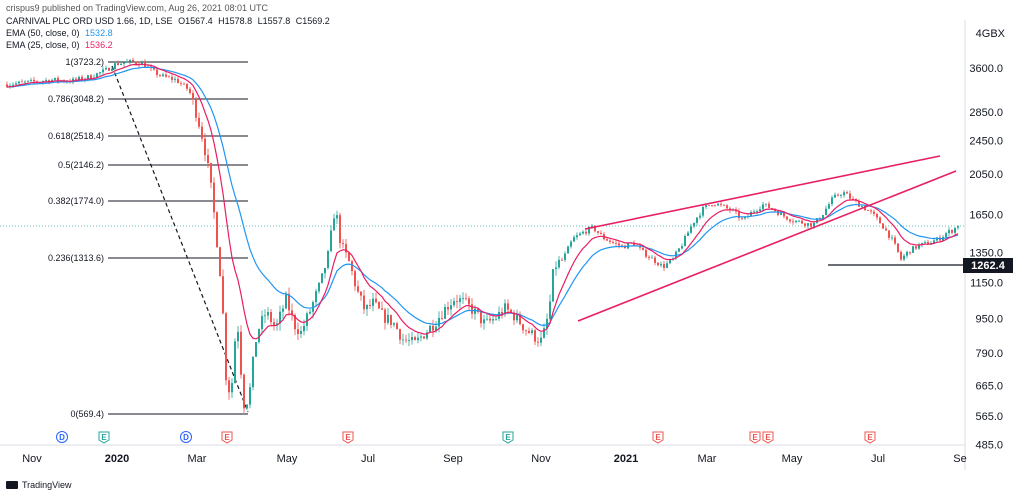 The height and width of the screenshot is (497, 1024). What do you see at coordinates (959, 459) in the screenshot?
I see `time-tick: Se` at bounding box center [959, 459].